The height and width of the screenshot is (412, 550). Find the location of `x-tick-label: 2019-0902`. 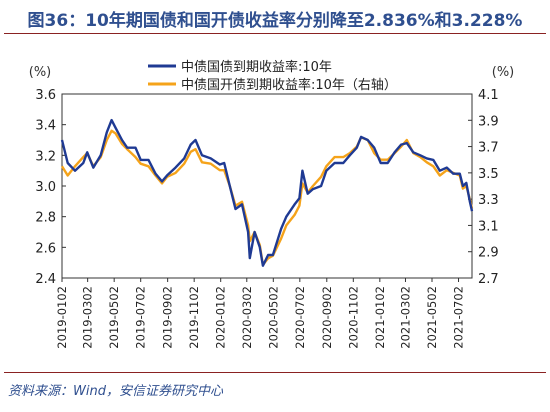

x-tick-label: 2019-0902 is located at coordinates (168, 317).